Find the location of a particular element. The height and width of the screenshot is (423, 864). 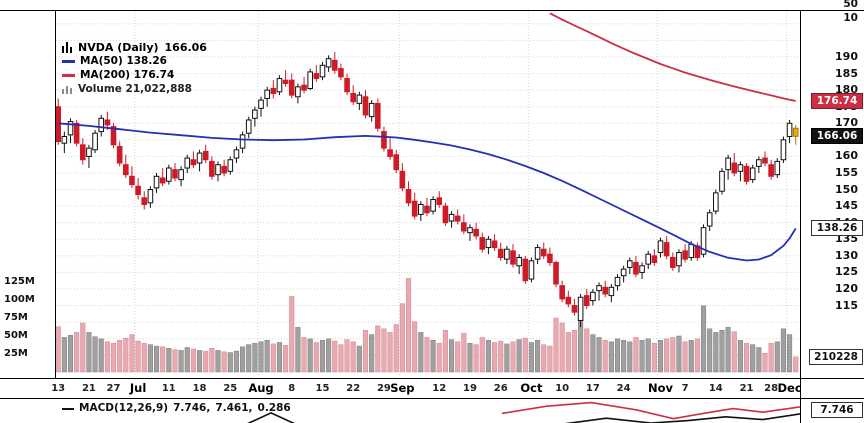

macd-title: MACD(12,26,9) is located at coordinates (124, 408).